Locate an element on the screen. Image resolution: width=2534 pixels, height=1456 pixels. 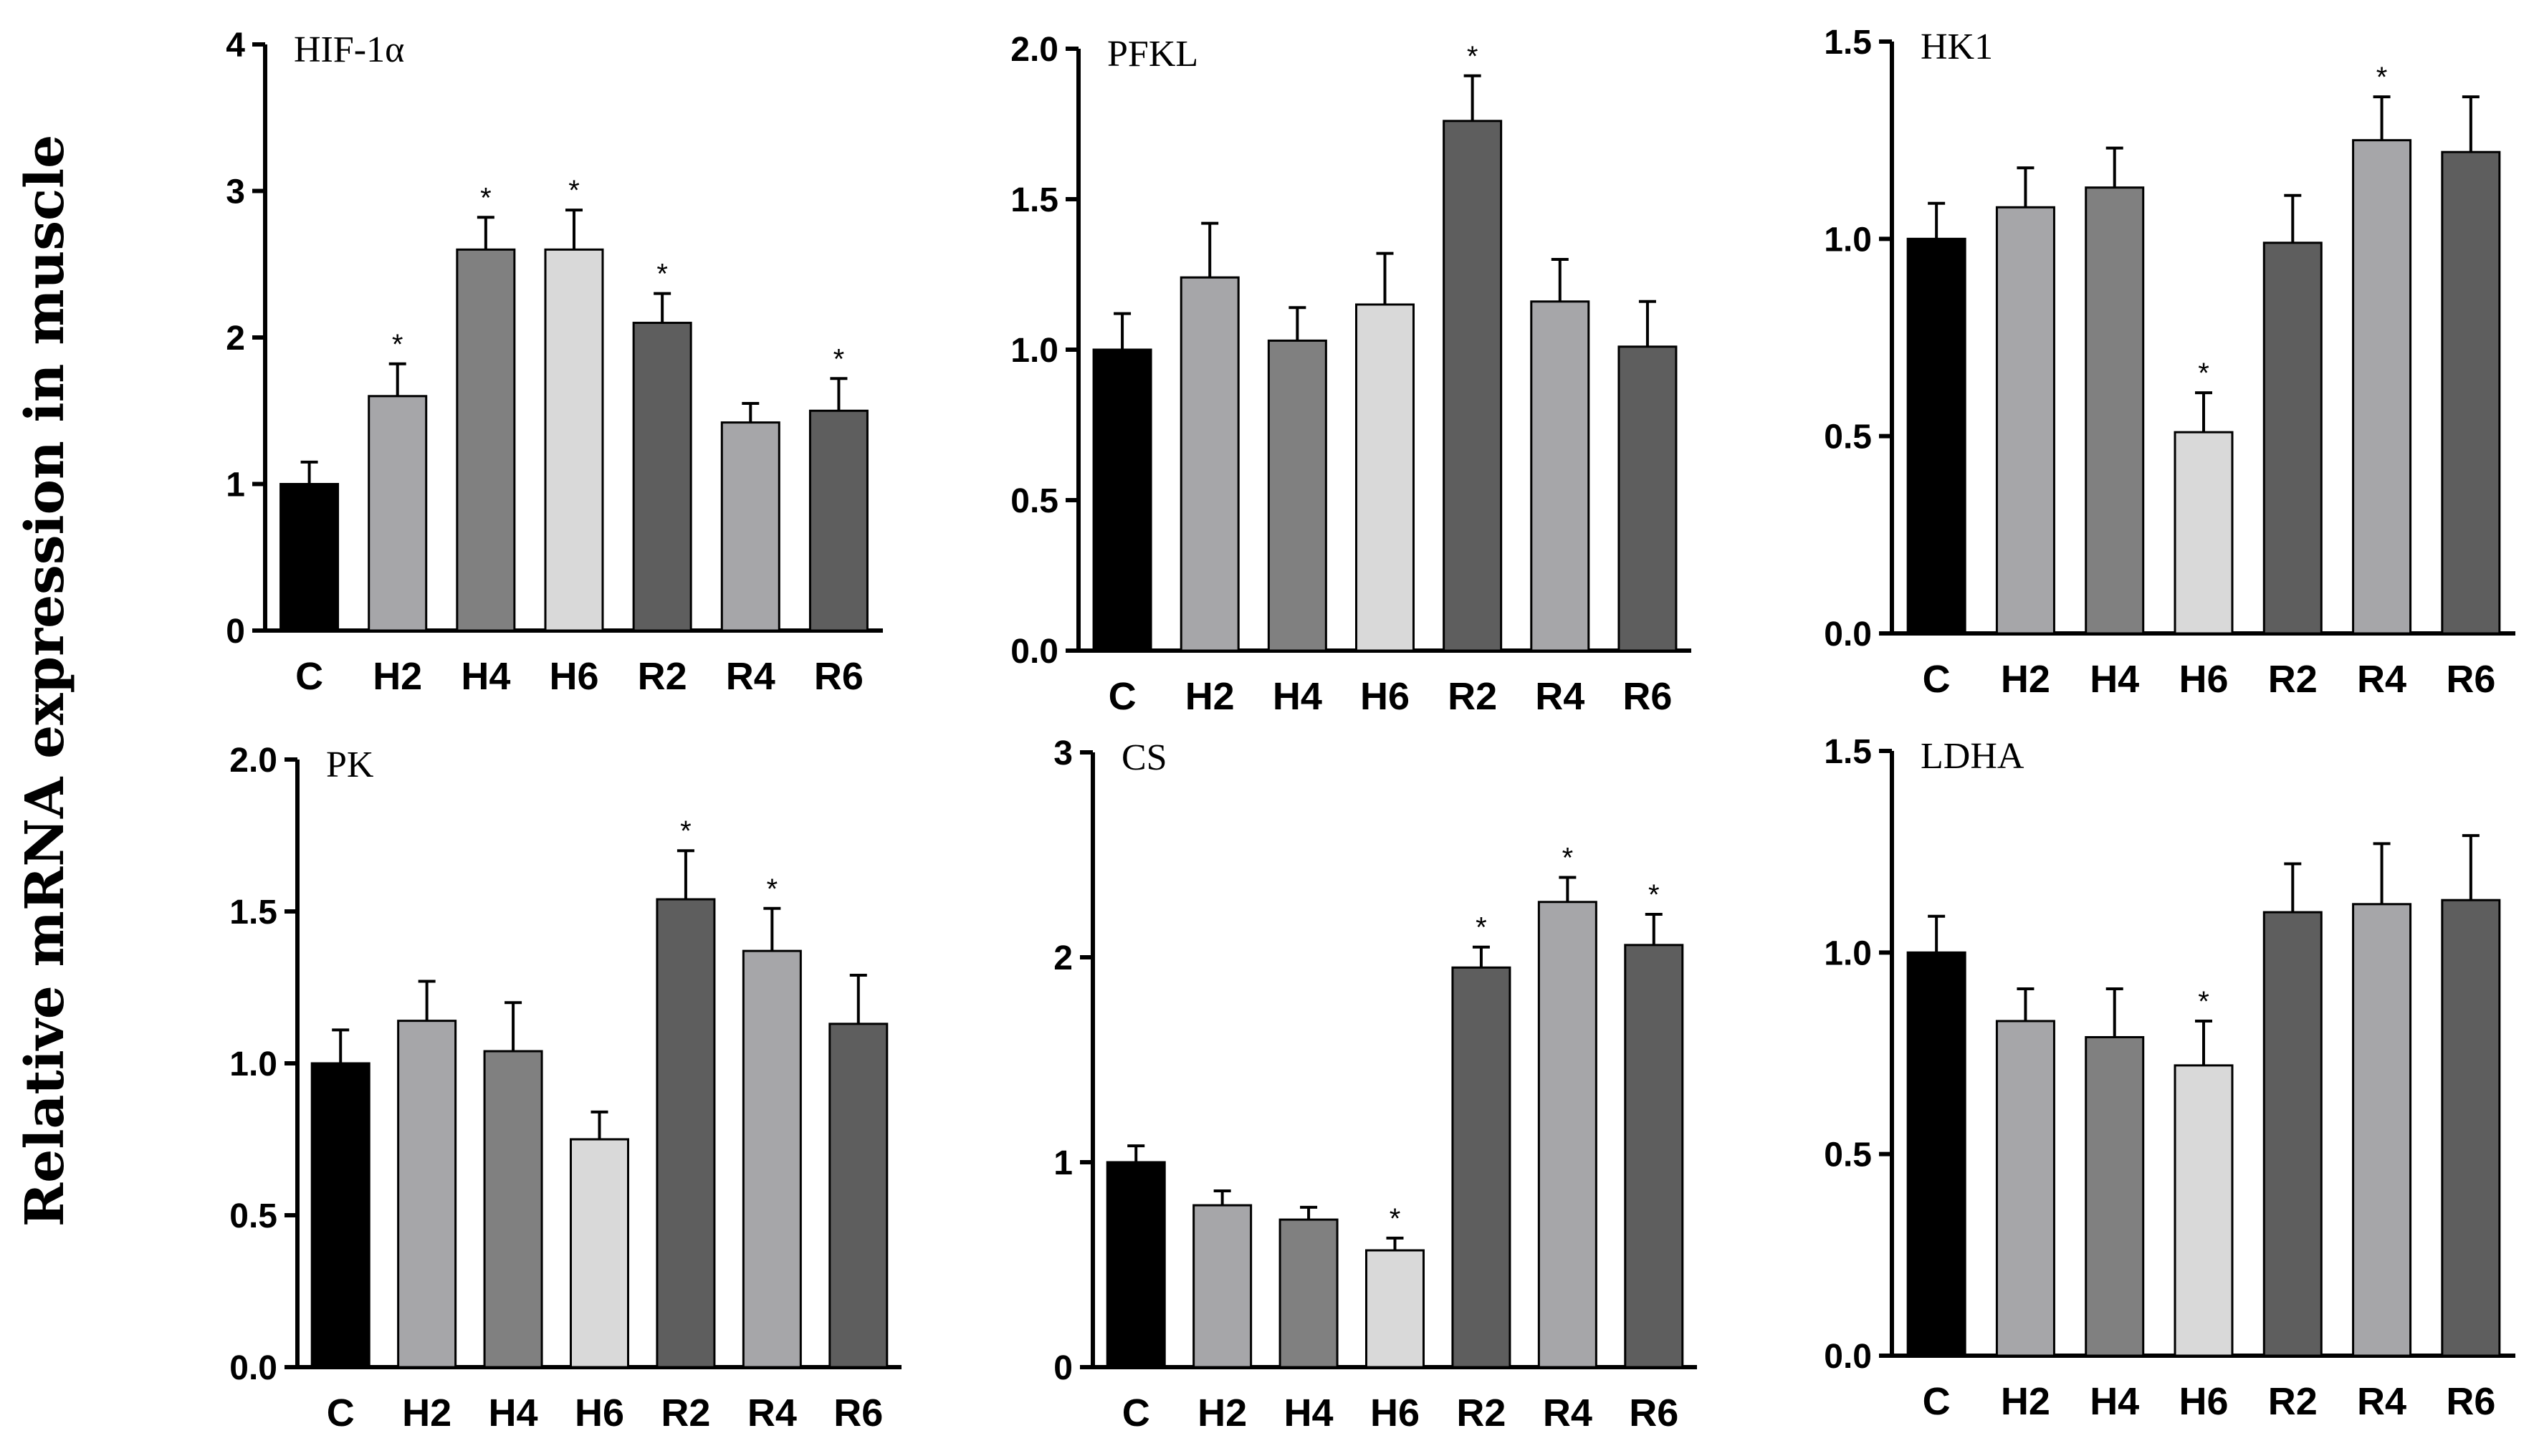
panel-cs: 0 1 2 3 CS C H2 H4 * H6 * R2 * R4 * R6 is located at coordinates (1375, 1084).